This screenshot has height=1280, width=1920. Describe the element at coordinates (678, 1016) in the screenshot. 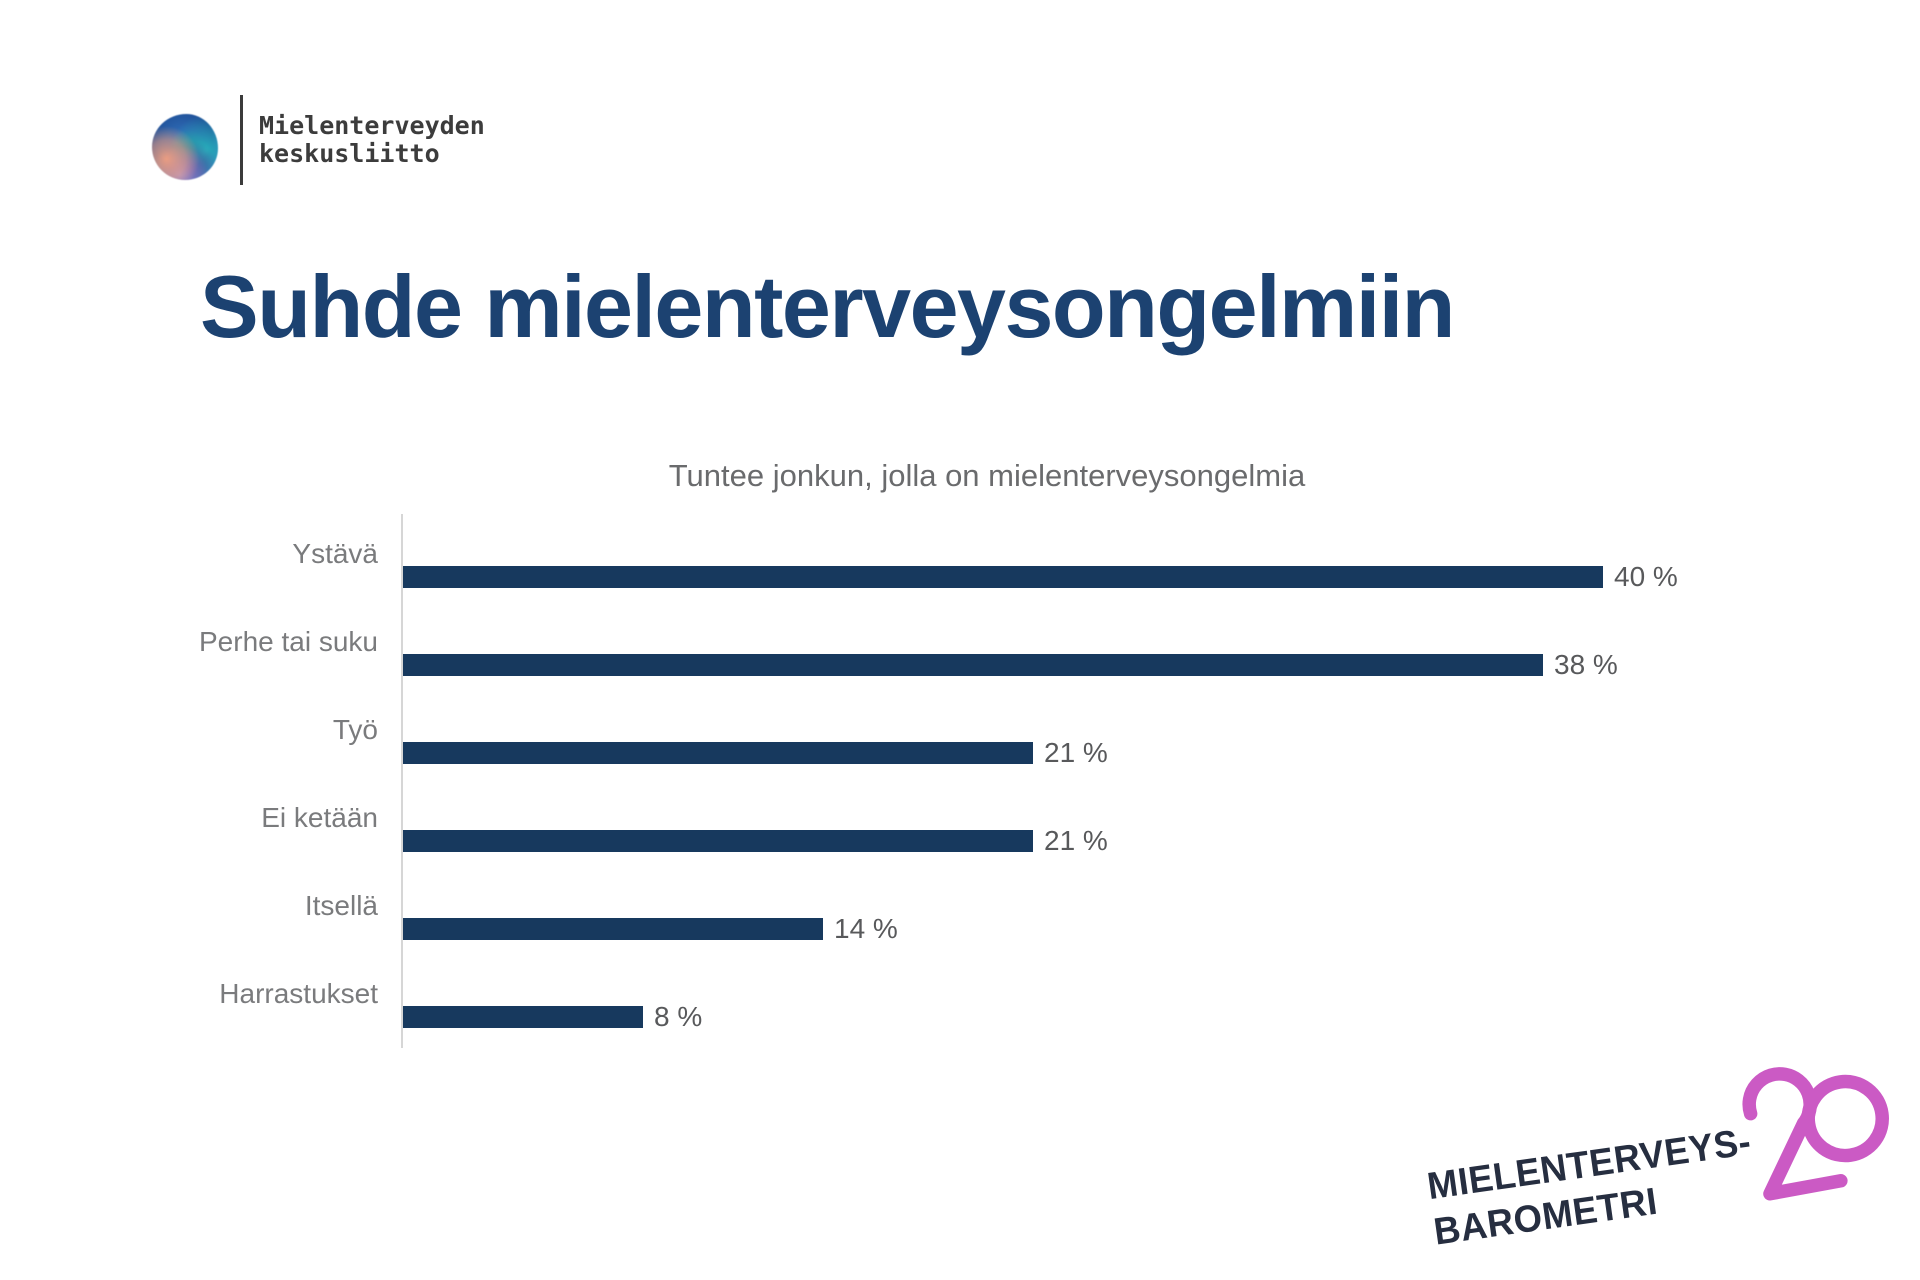

I see `value-label: 8 %` at that location.